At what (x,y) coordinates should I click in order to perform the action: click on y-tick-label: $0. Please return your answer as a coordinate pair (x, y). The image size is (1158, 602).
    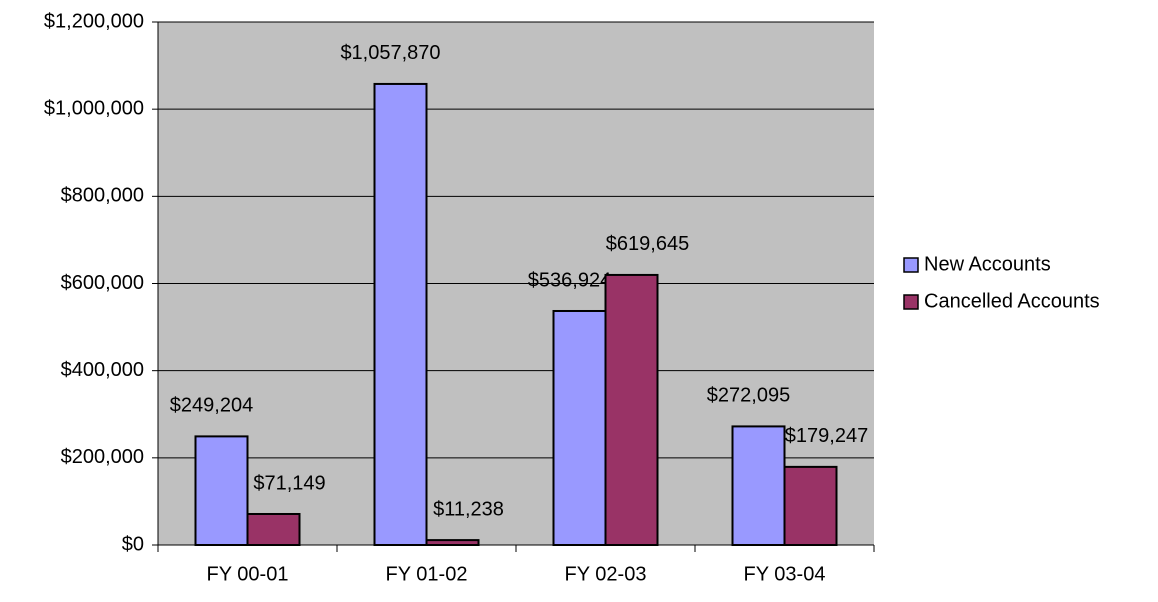
    Looking at the image, I should click on (133, 544).